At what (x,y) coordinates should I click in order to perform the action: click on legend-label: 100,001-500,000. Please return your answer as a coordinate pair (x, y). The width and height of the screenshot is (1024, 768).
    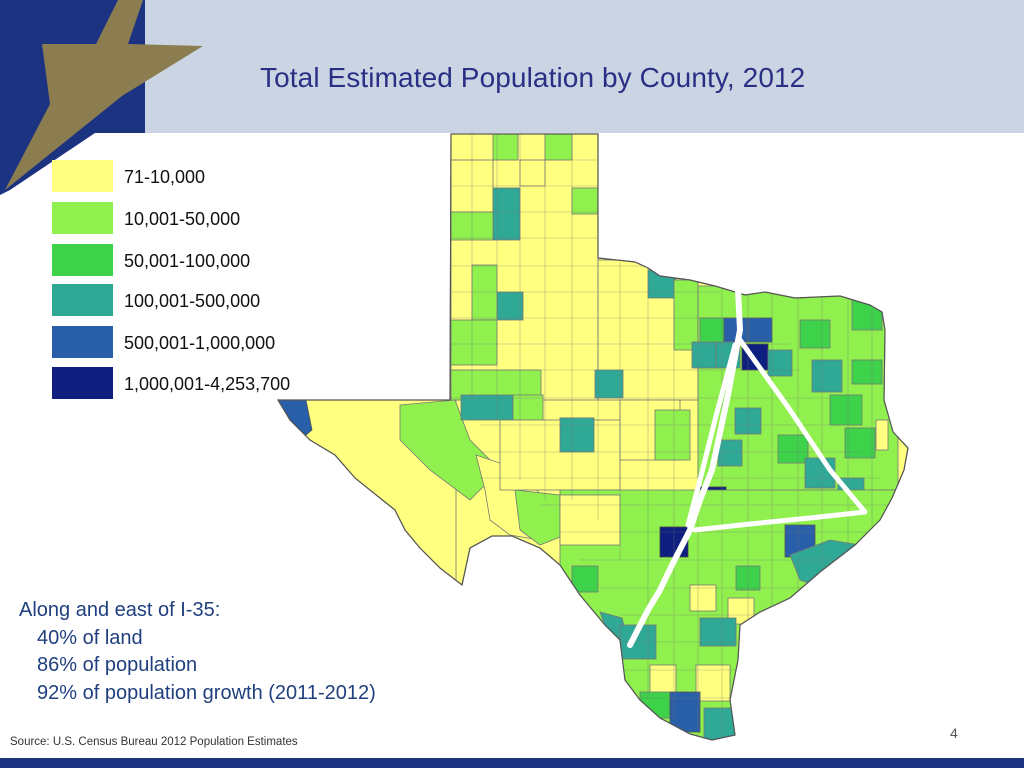
    Looking at the image, I should click on (192, 301).